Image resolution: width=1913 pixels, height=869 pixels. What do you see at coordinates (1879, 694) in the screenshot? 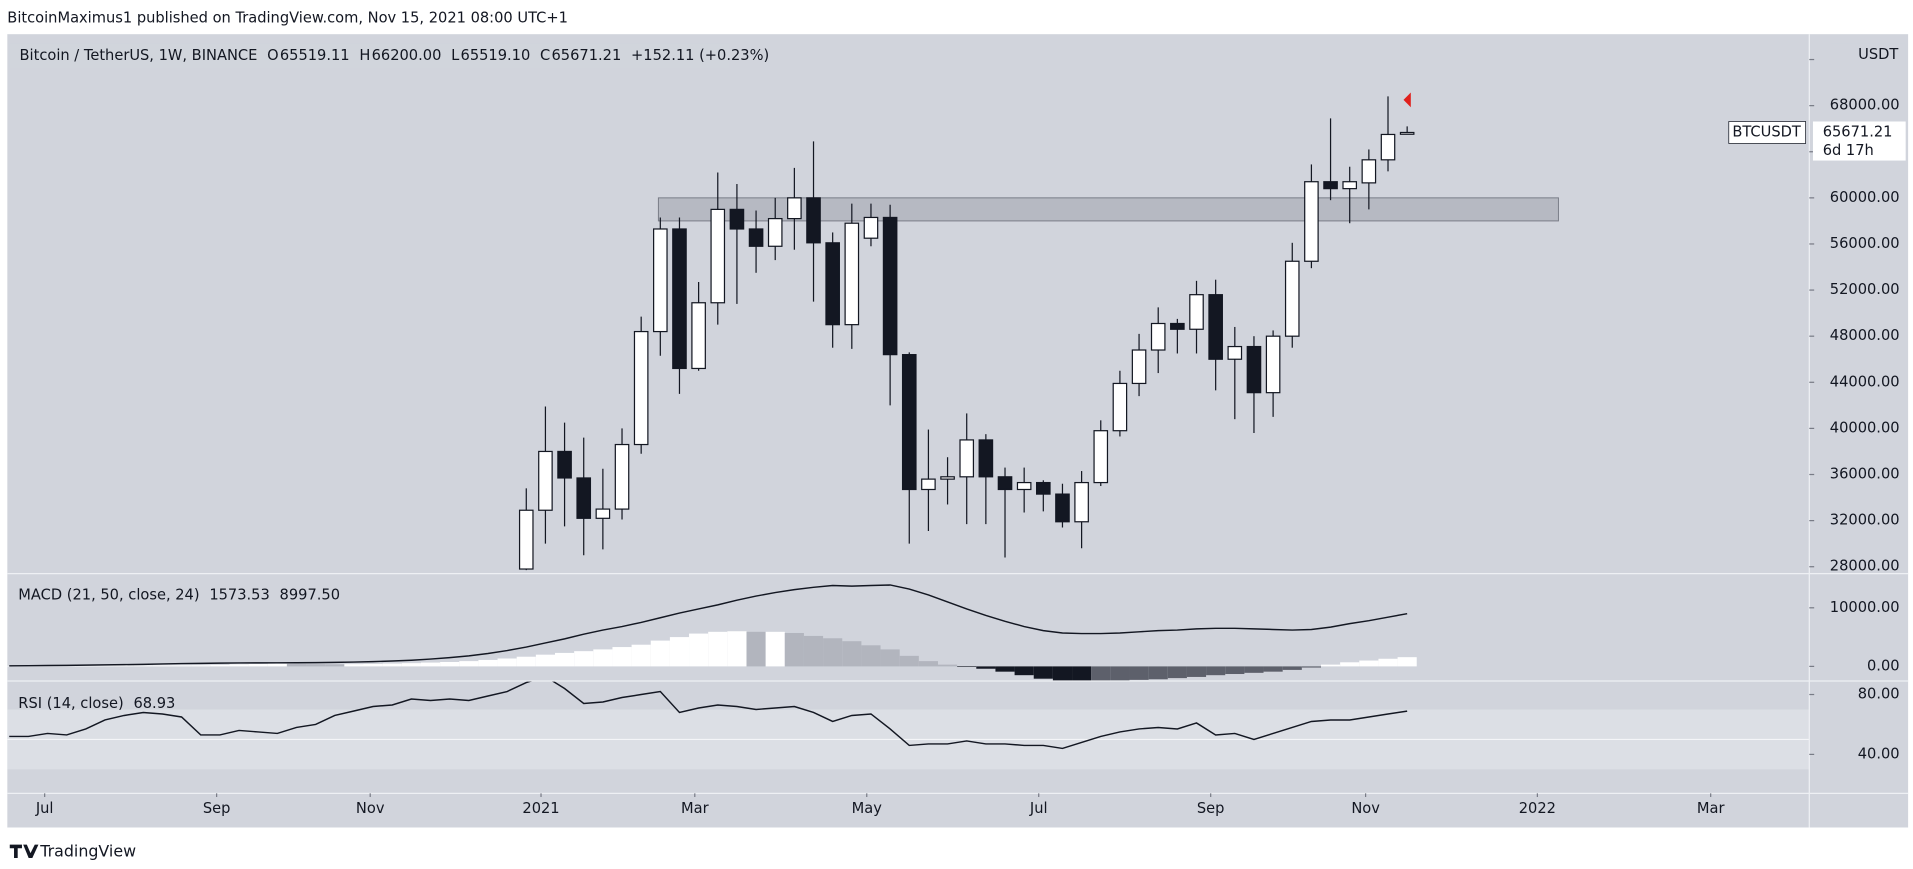
I see `y-tick-label: 80.00` at bounding box center [1879, 694].